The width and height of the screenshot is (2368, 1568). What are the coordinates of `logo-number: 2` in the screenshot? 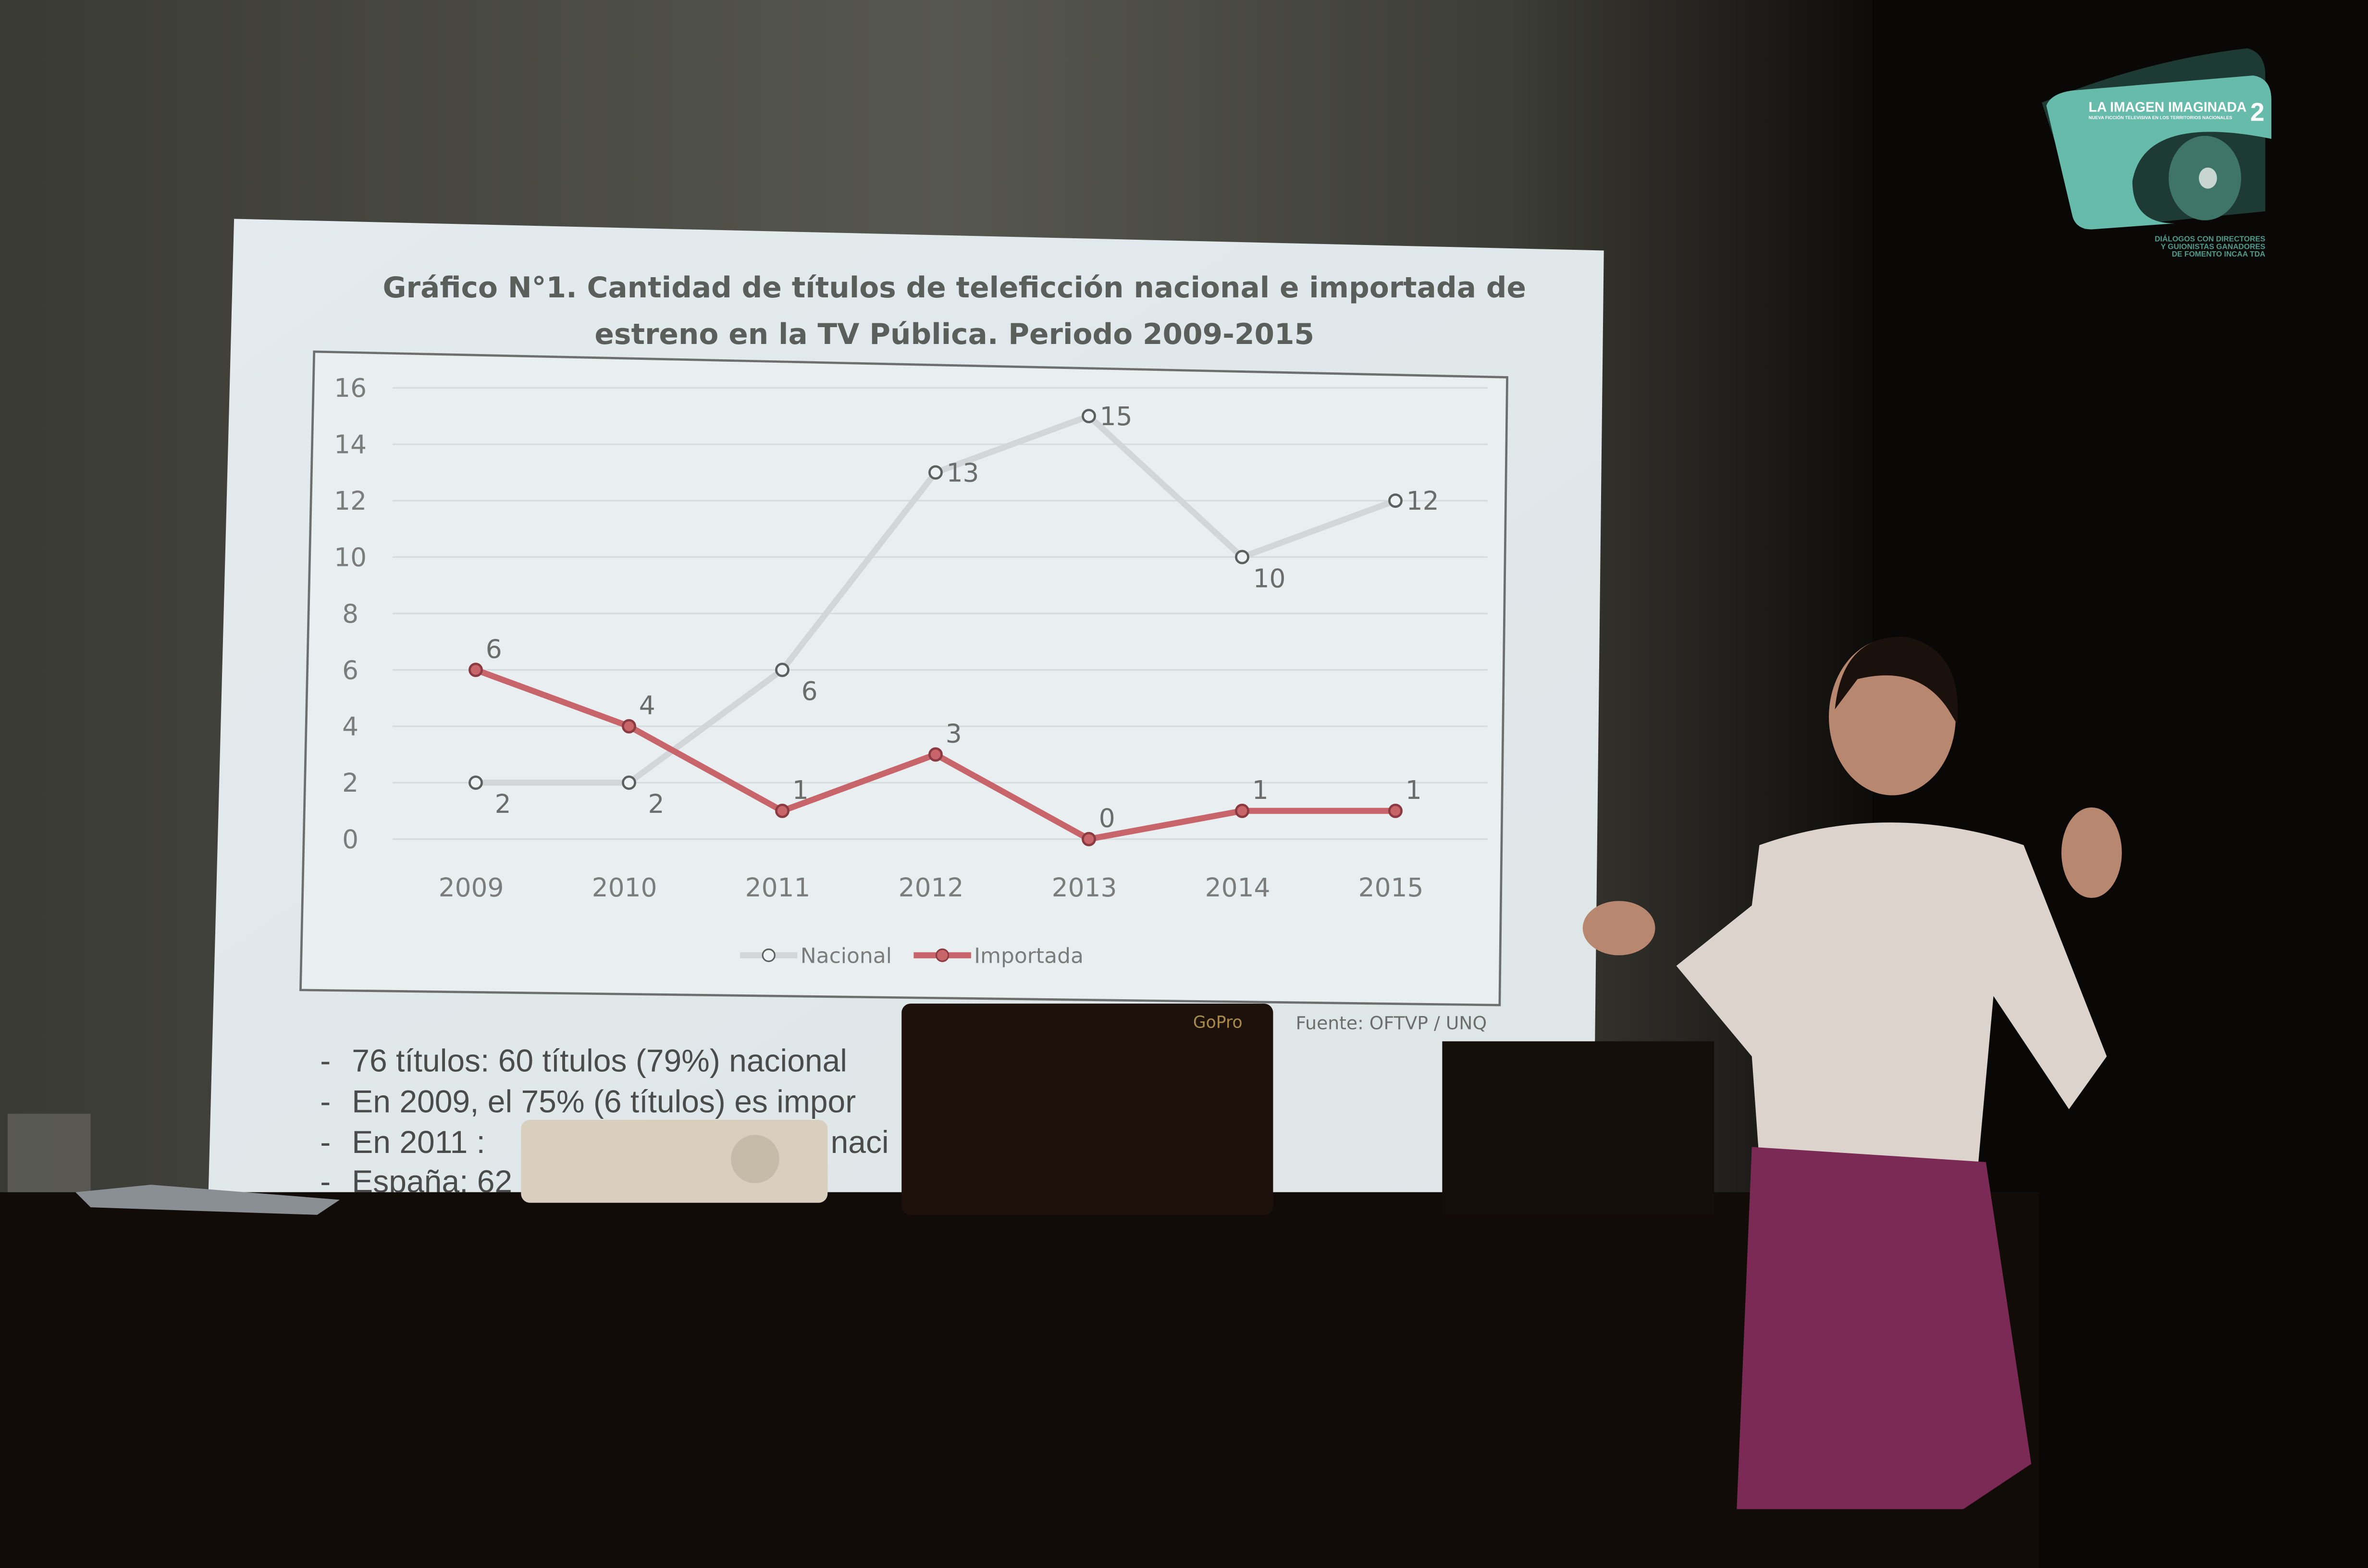 It's located at (2257, 112).